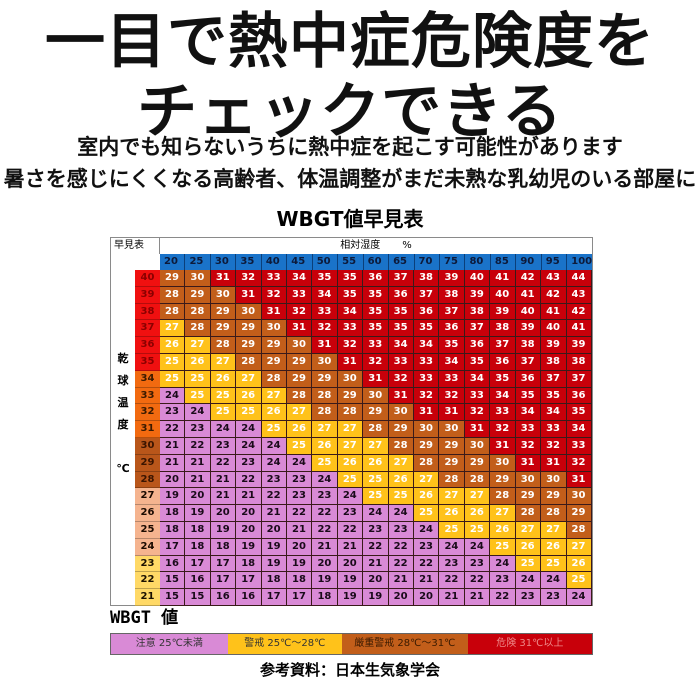  Describe the element at coordinates (453, 262) in the screenshot. I see `humidity-column-header: 75` at that location.